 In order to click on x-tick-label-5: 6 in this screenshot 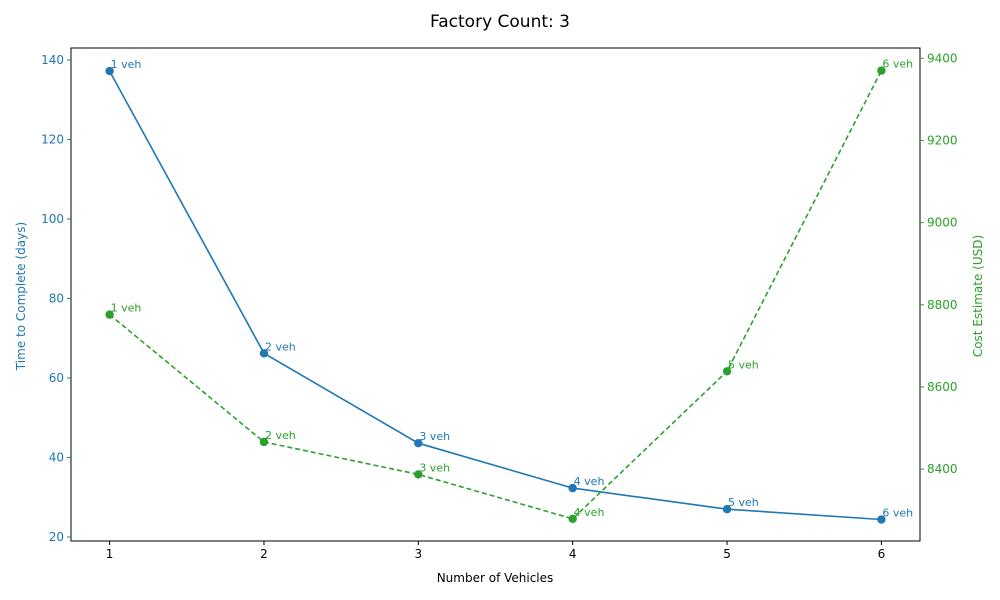, I will do `click(882, 554)`.